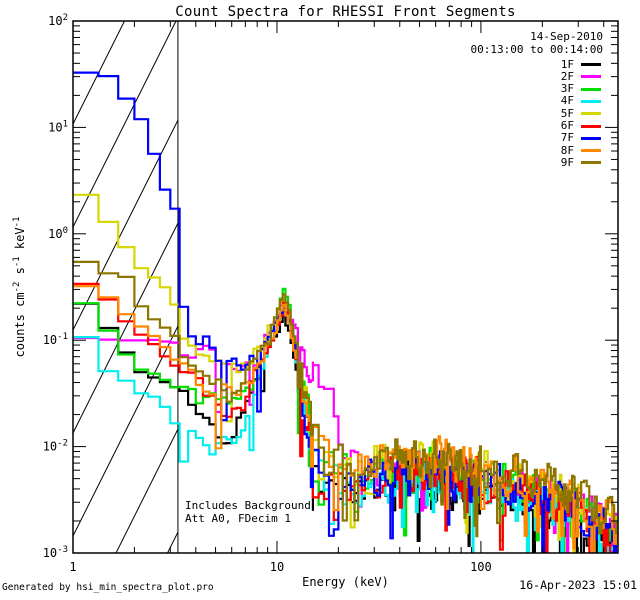 Image resolution: width=640 pixels, height=600 pixels. I want to click on x-tick-label: 10, so click(277, 567).